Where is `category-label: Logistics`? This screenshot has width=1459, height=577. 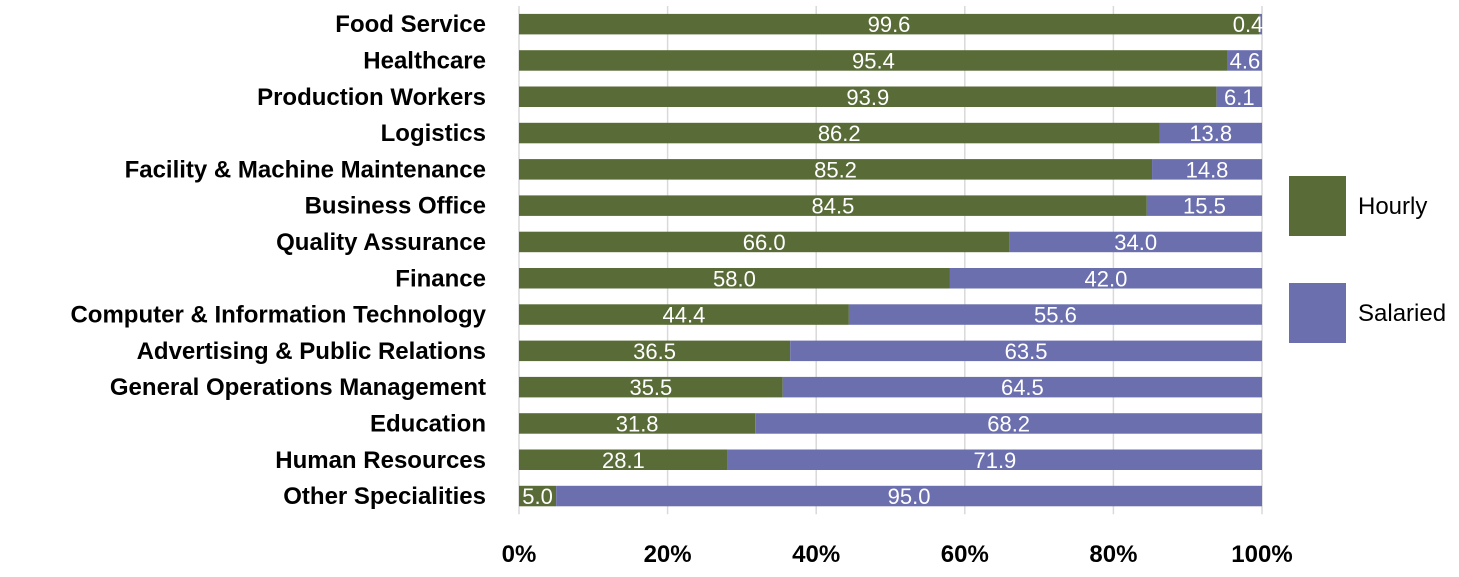
category-label: Logistics is located at coordinates (433, 133).